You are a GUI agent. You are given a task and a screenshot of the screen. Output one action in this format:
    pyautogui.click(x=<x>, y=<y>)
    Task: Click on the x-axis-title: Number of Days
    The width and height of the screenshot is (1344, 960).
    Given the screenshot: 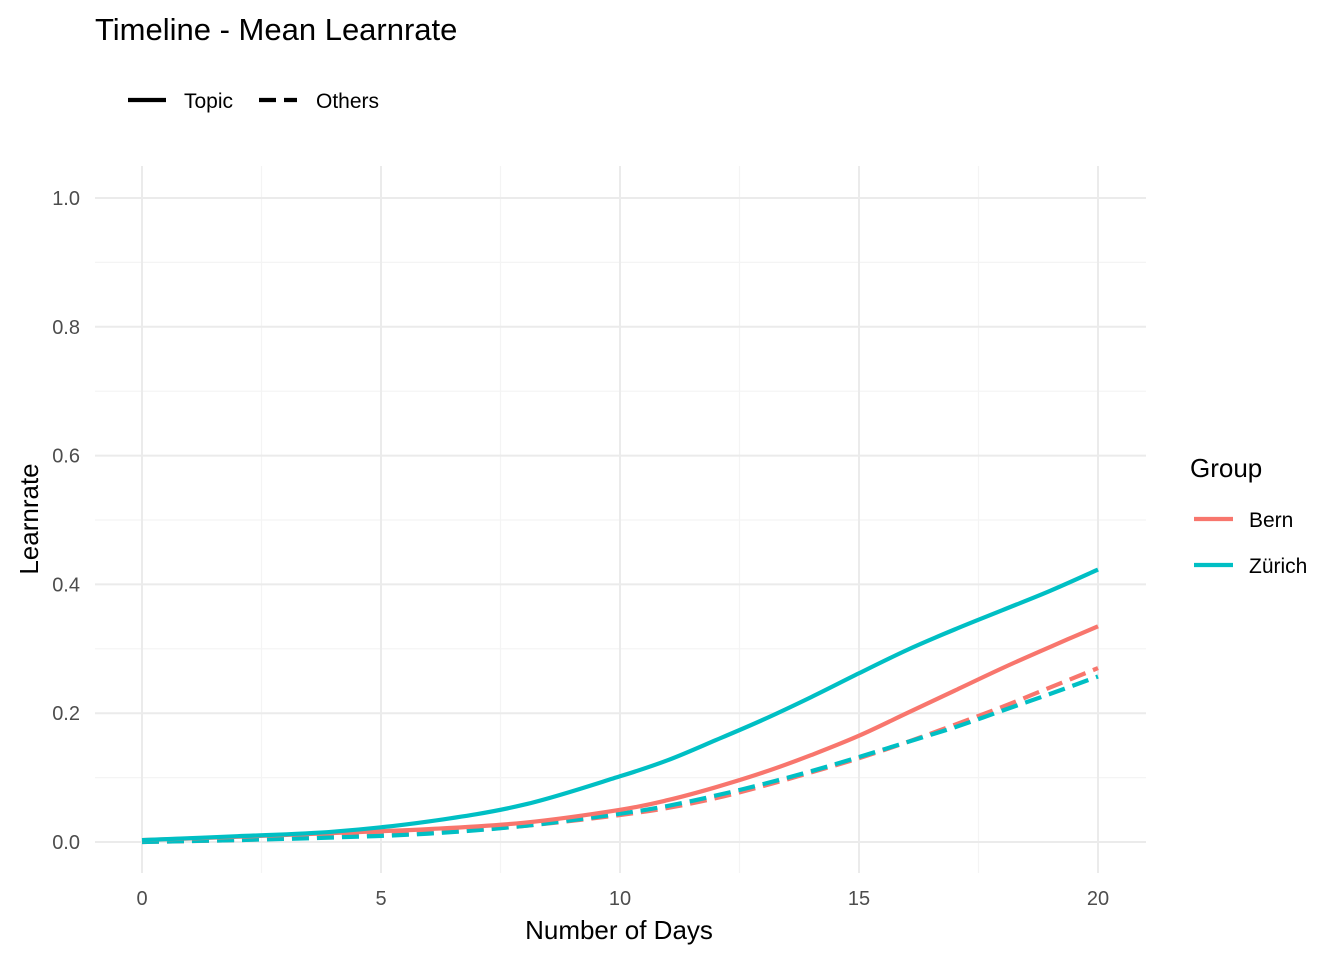 What is the action you would take?
    pyautogui.click(x=619, y=930)
    